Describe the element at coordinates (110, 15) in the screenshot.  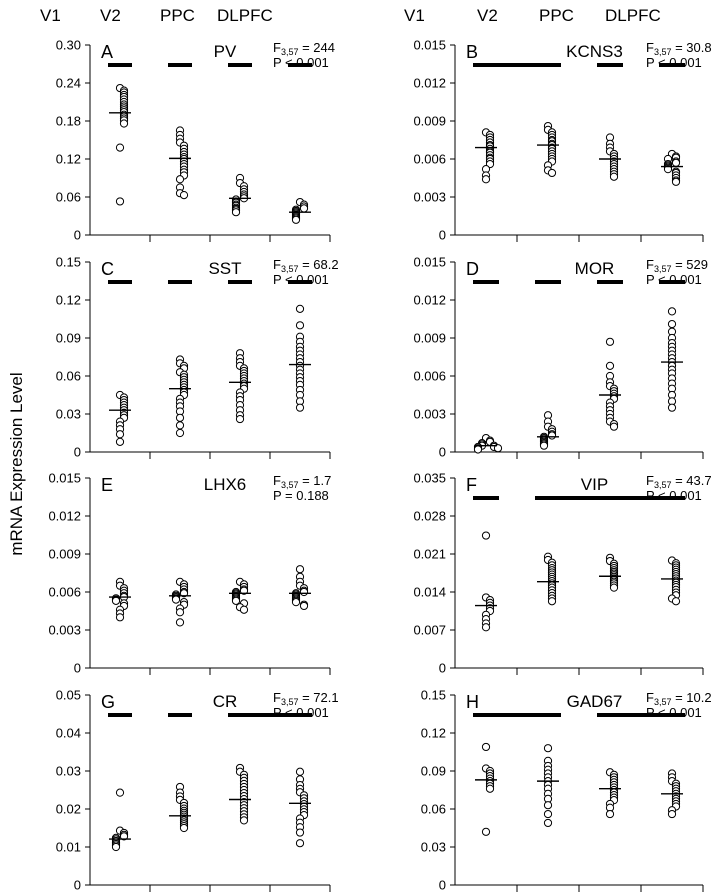
I see `column-header-left-v2: V2` at that location.